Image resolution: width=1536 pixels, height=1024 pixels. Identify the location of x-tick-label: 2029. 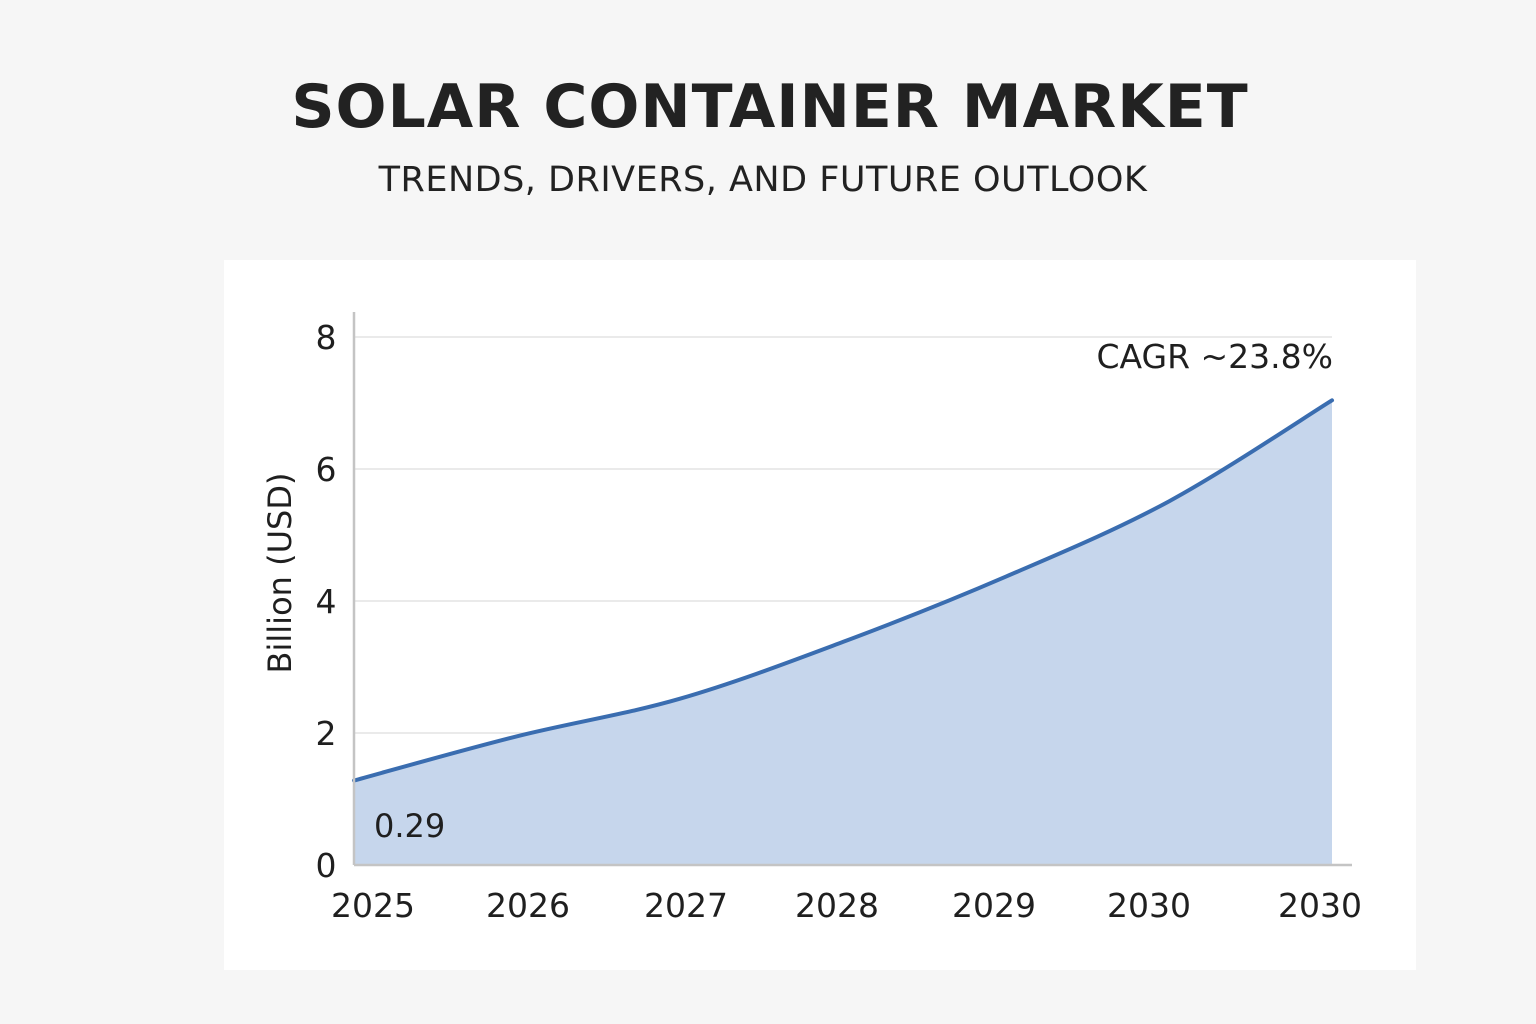
(994, 905).